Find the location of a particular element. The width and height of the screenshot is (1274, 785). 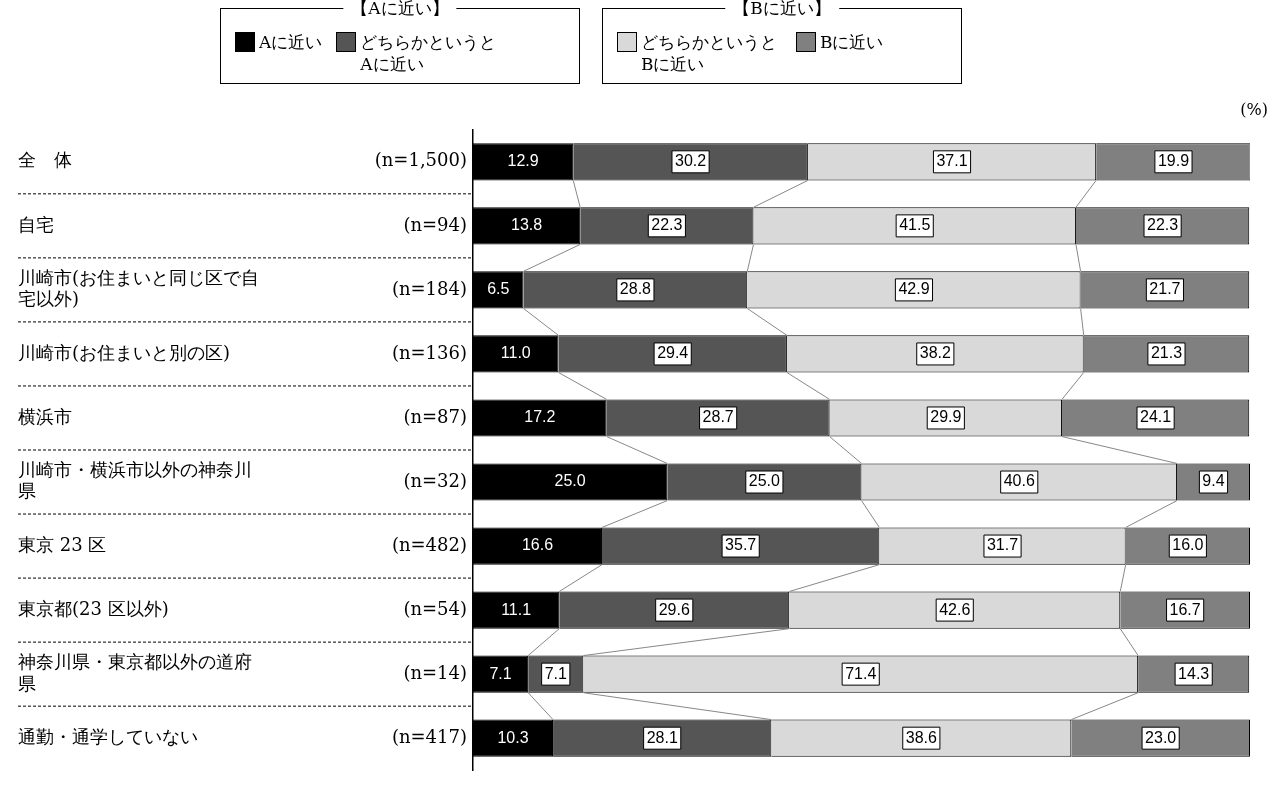

y-tick-label: 横浜市 is located at coordinates (45, 416).